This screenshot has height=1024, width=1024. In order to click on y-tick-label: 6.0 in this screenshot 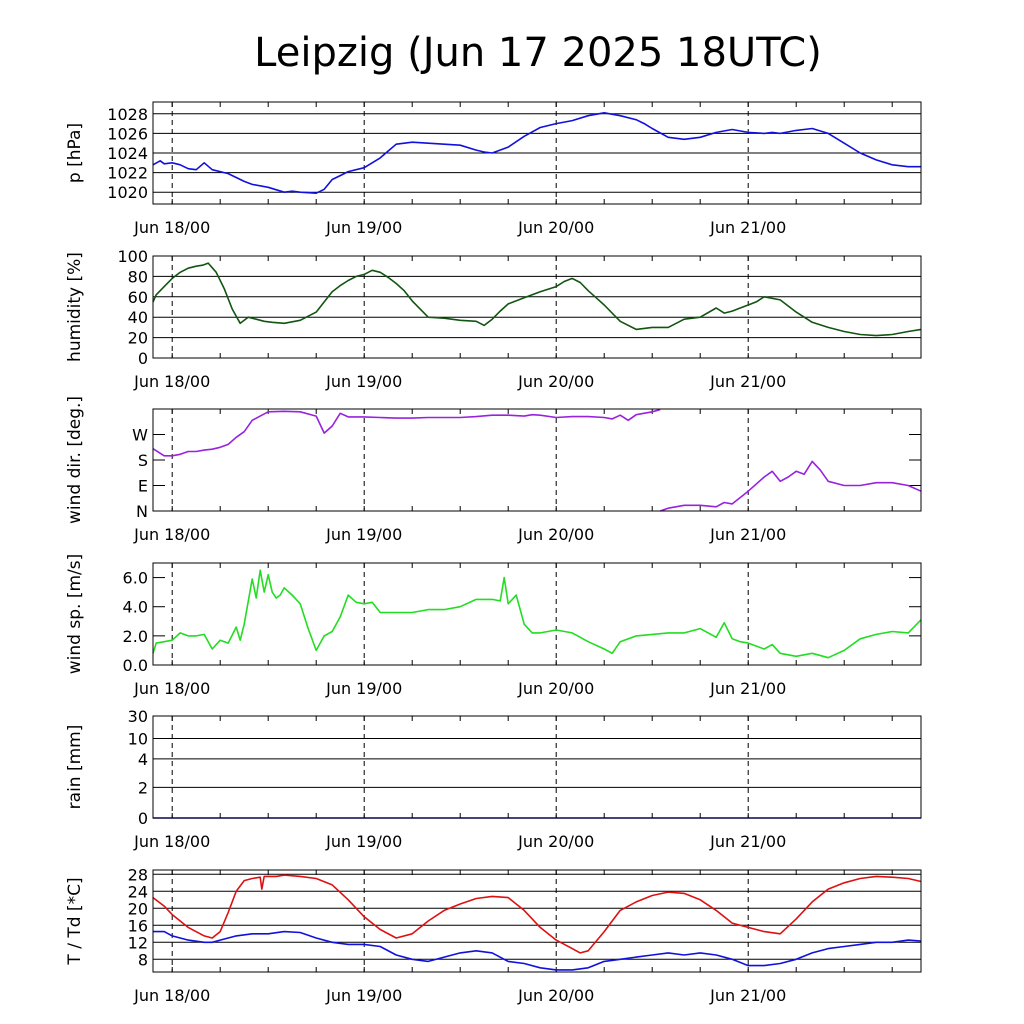, I will do `click(135, 578)`.